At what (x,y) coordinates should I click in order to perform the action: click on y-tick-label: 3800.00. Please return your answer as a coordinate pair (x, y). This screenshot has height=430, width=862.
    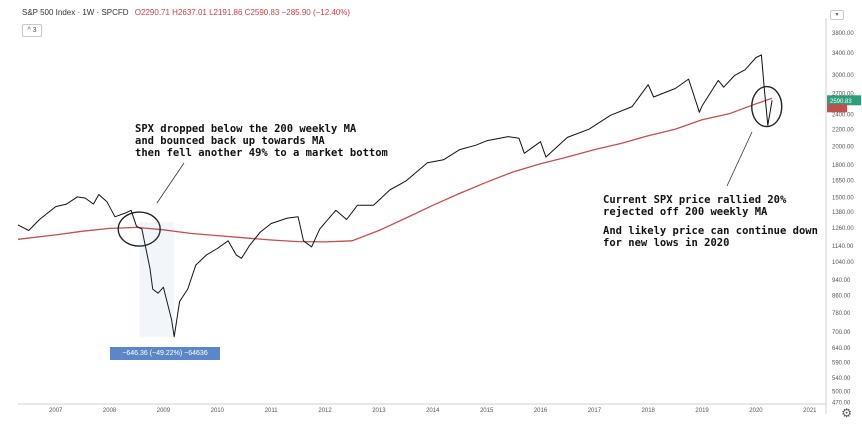
    Looking at the image, I should click on (843, 34).